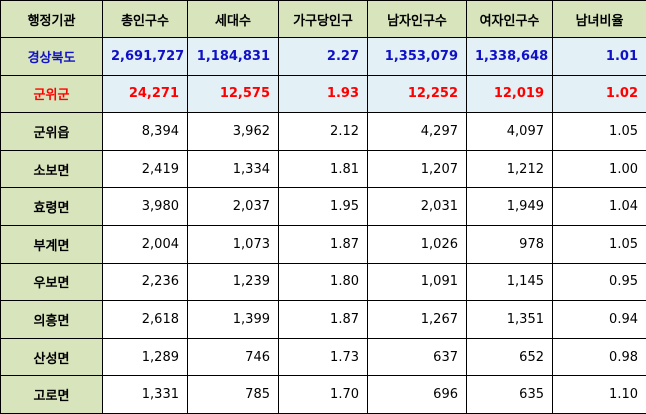 The width and height of the screenshot is (646, 414). What do you see at coordinates (417, 131) in the screenshot?
I see `value-cell: 4,297` at bounding box center [417, 131].